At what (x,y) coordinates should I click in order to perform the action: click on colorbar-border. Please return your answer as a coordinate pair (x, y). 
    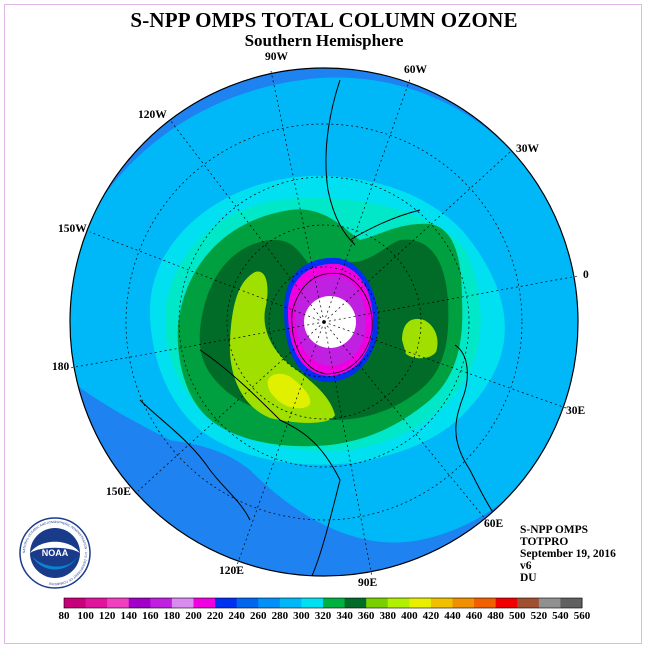
    Looking at the image, I should click on (323, 603).